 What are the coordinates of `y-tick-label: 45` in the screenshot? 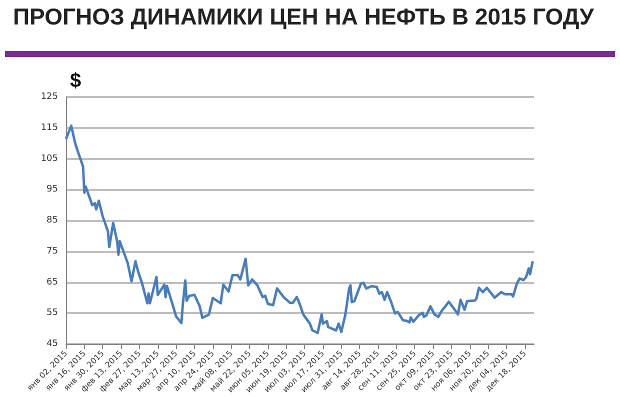 It's located at (52, 344).